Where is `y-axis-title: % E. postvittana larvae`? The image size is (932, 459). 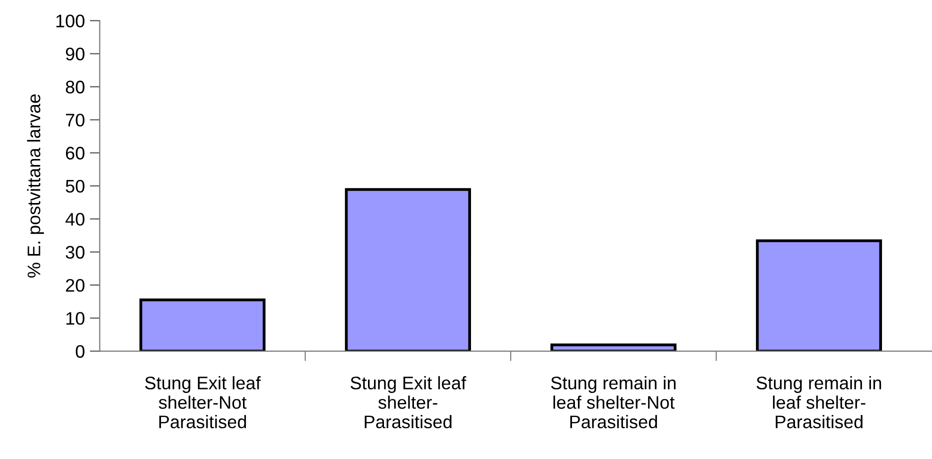 y-axis-title: % E. postvittana larvae is located at coordinates (35, 186).